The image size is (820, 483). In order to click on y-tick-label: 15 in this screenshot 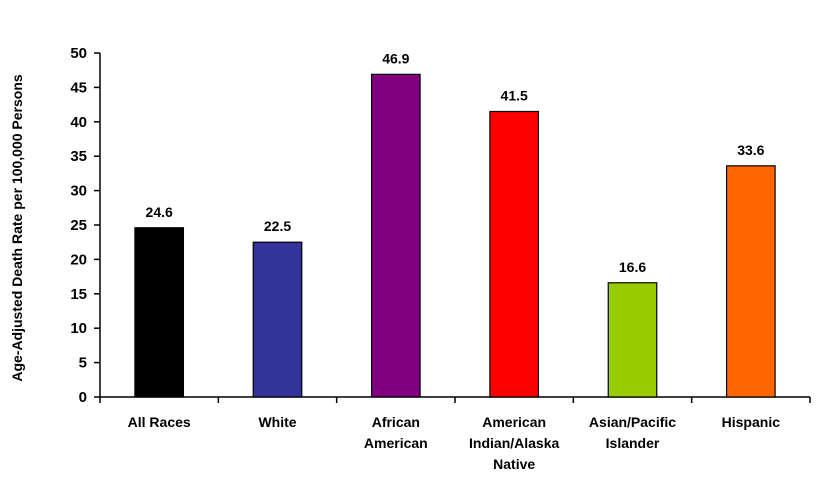, I will do `click(78, 294)`.